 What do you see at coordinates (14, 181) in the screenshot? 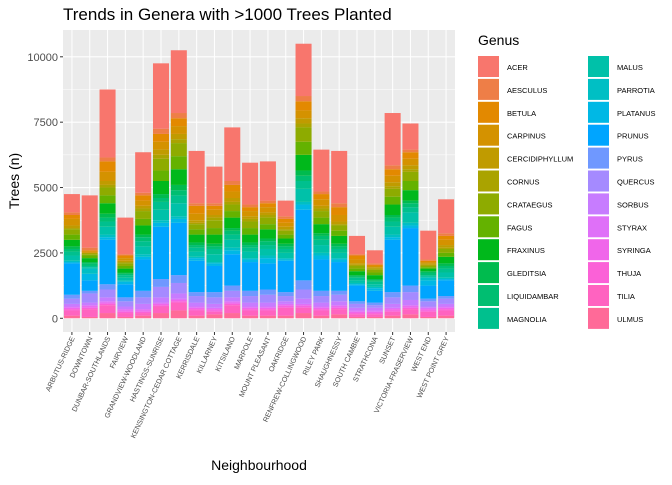
I see `y-axis-label: Trees (n)` at bounding box center [14, 181].